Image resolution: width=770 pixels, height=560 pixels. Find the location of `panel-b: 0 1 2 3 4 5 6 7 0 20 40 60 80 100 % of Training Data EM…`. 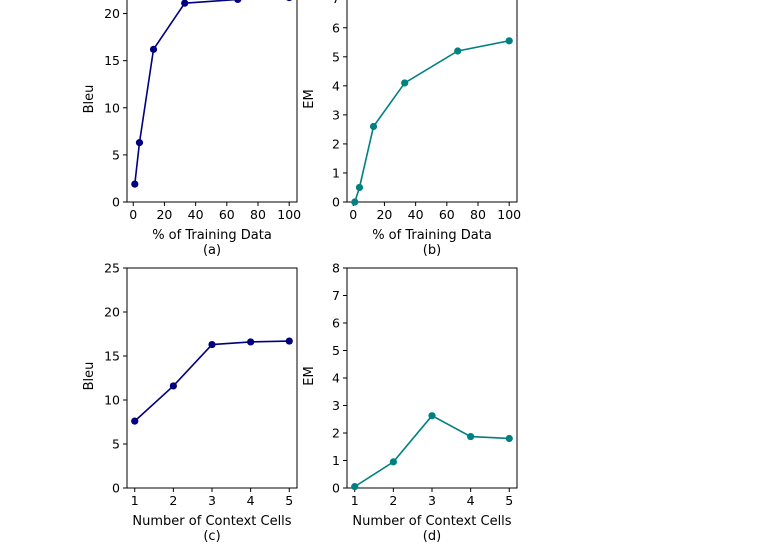

panel-b: 0 1 2 3 4 5 6 7 0 20 40 60 80 100 % of Training Data EM… is located at coordinates (411, 129).